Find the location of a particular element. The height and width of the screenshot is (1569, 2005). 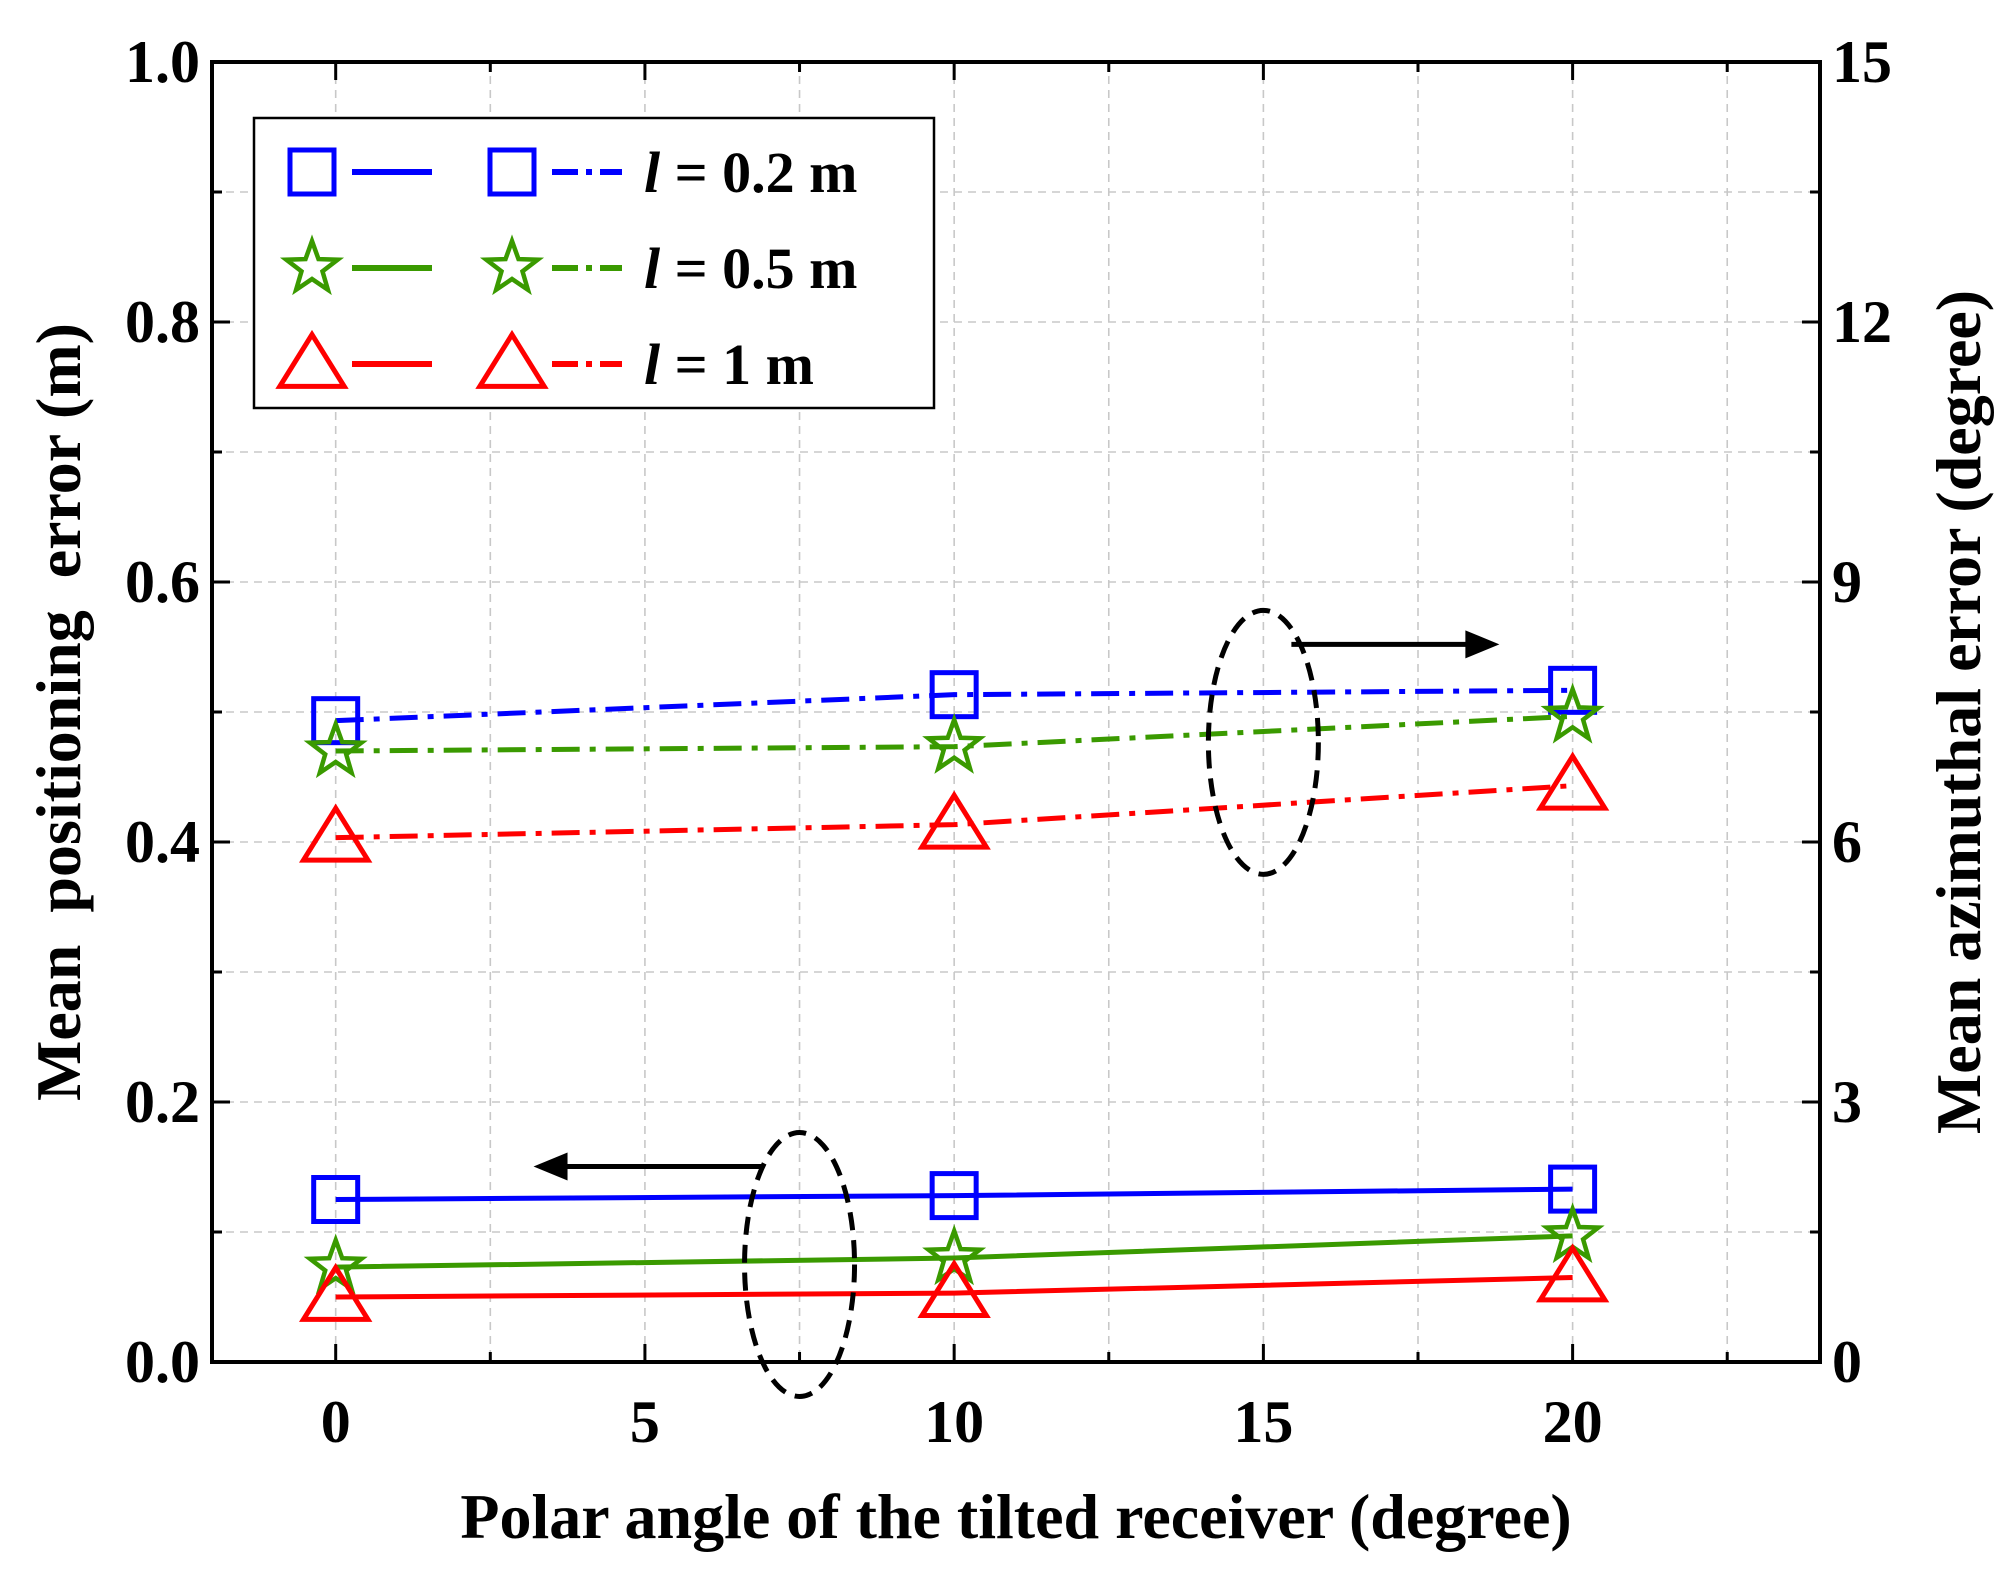

annotation-right is located at coordinates (1352, 742).